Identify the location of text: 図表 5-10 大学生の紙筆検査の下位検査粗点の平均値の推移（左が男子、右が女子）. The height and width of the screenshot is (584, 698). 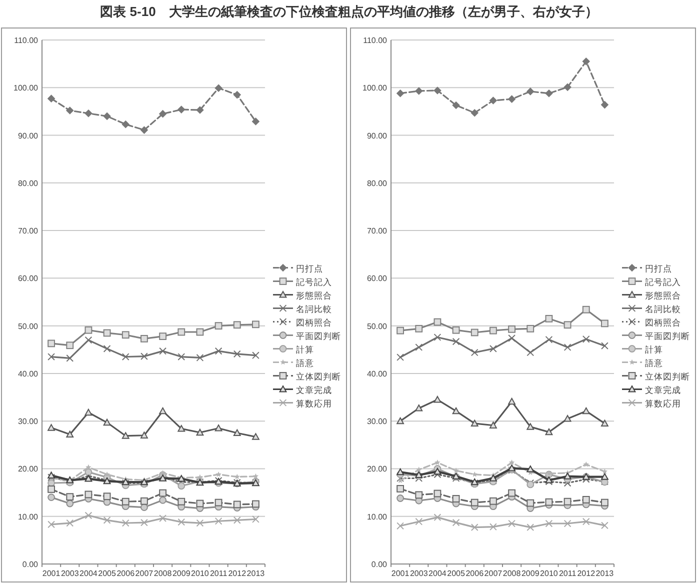
(349, 11).